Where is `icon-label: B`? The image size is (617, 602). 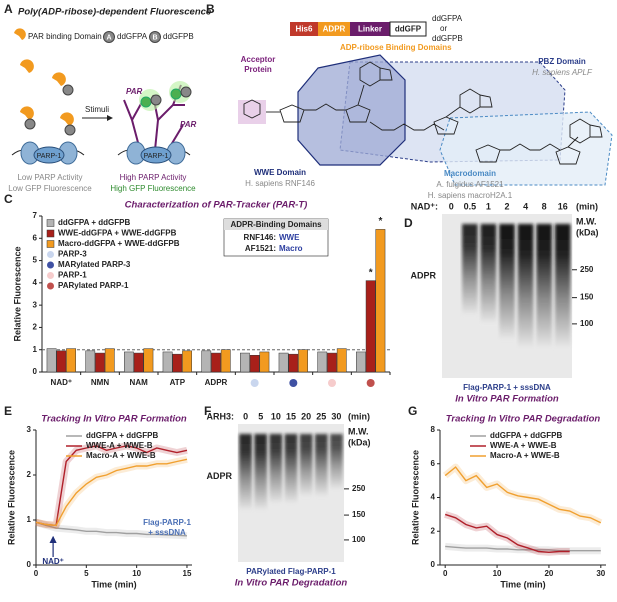 icon-label: B is located at coordinates (154, 37).